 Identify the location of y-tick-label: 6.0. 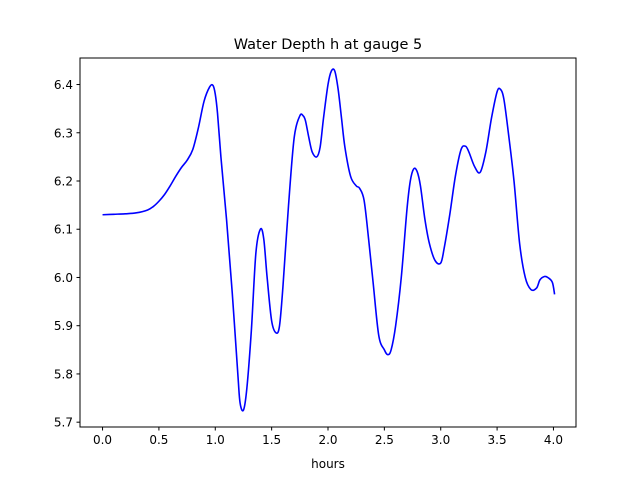
(63, 278).